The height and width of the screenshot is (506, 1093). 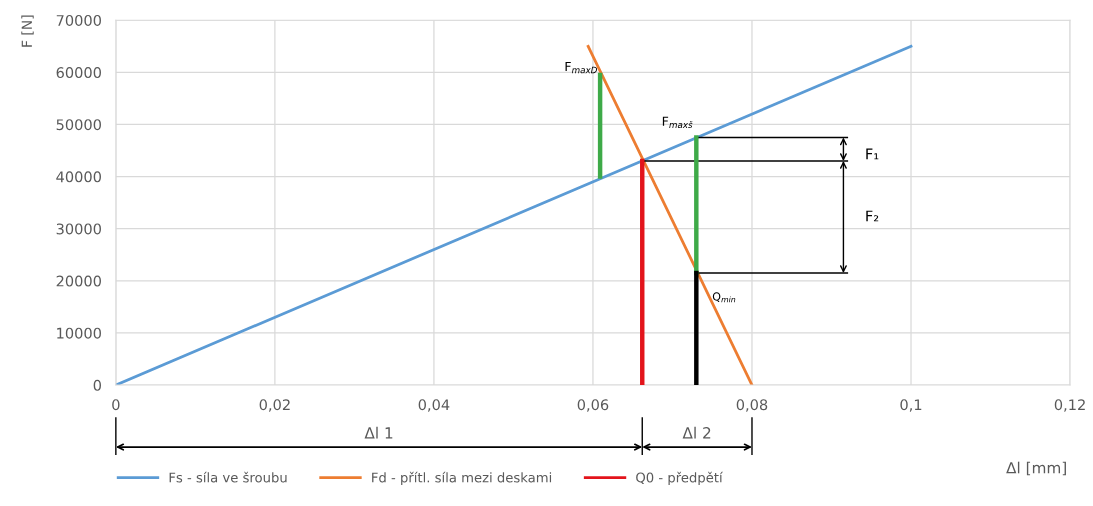 What do you see at coordinates (97, 385) in the screenshot?
I see `y-tick-label: 0` at bounding box center [97, 385].